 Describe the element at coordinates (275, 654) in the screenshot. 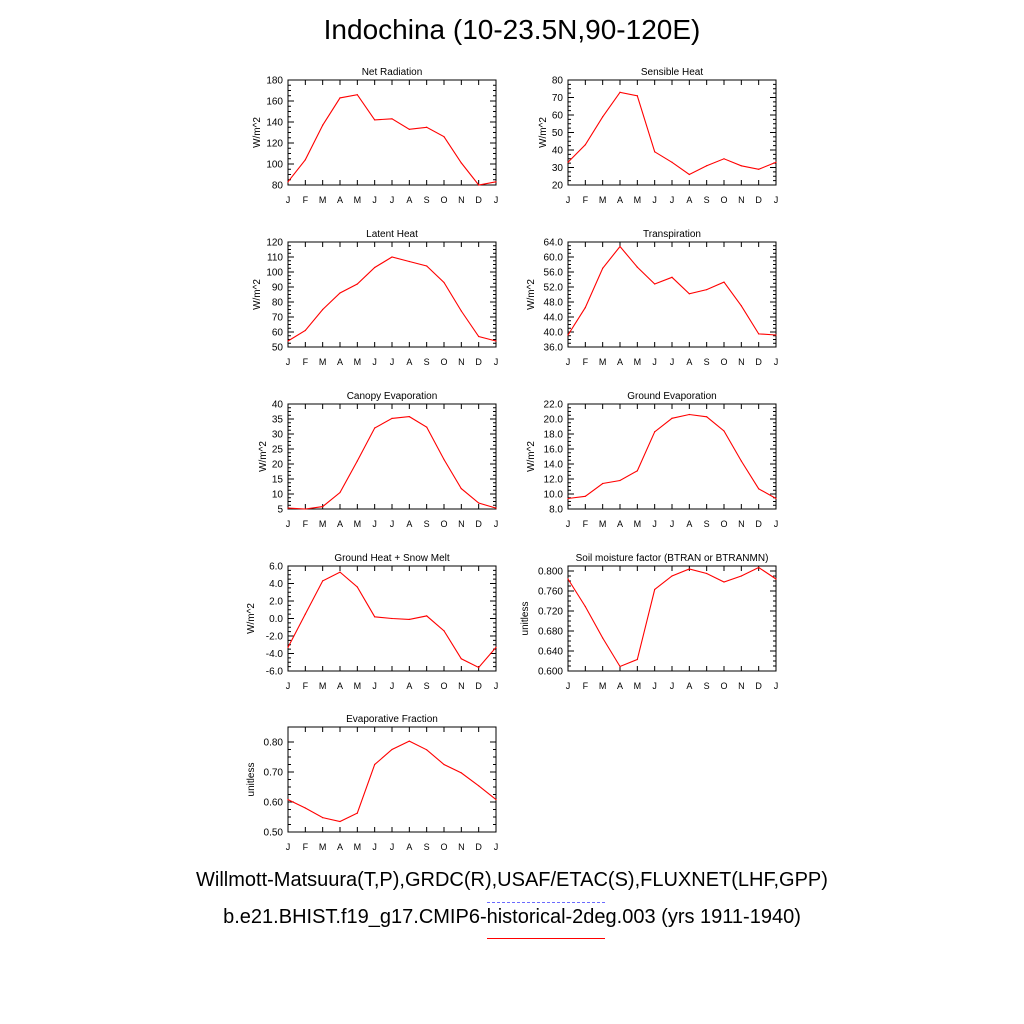

I see `y-tick-label: -4.0` at that location.